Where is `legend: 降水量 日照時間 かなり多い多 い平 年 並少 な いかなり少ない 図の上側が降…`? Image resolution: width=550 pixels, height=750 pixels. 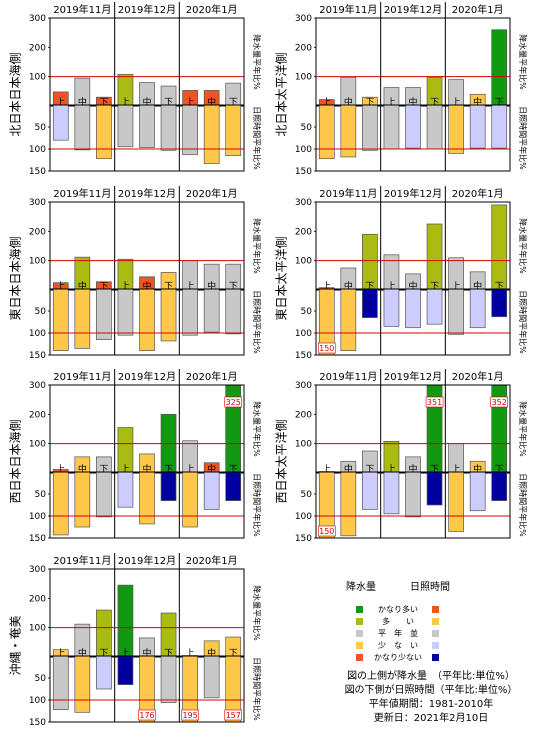 legend: 降水量 日照時間 かなり多い多 い平 年 並少 な いかなり少ない 図の上側が降… is located at coordinates (431, 662).